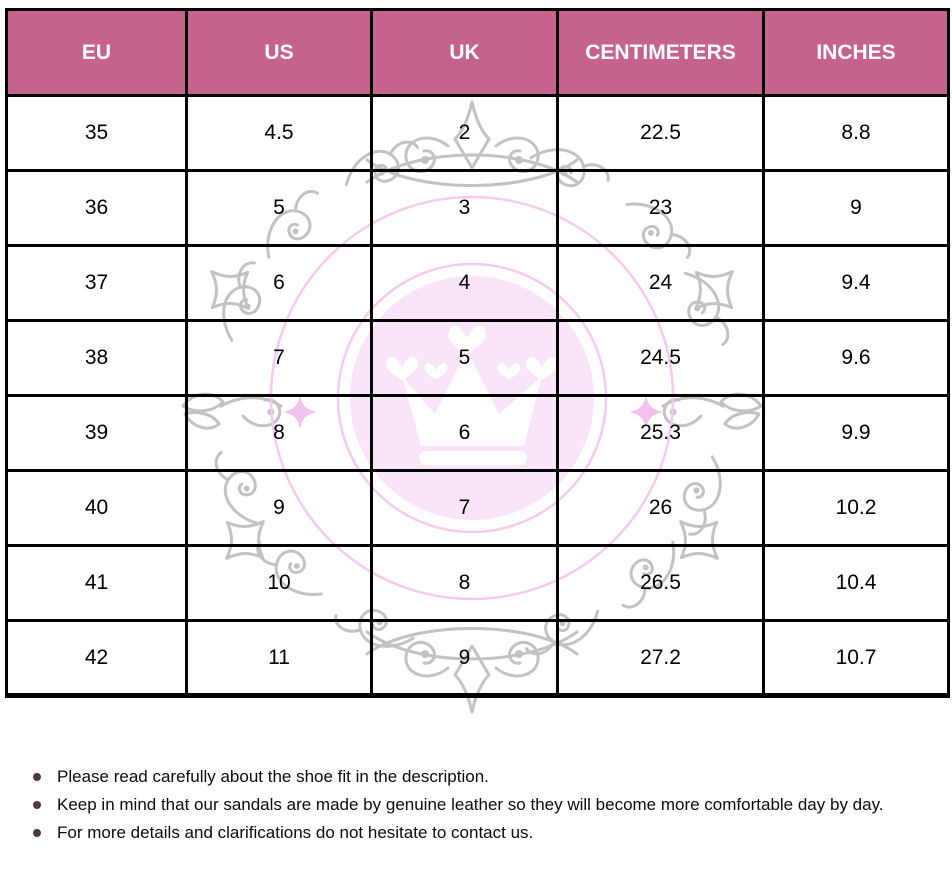 The width and height of the screenshot is (952, 891). Describe the element at coordinates (660, 133) in the screenshot. I see `table-cell: 22.5` at that location.